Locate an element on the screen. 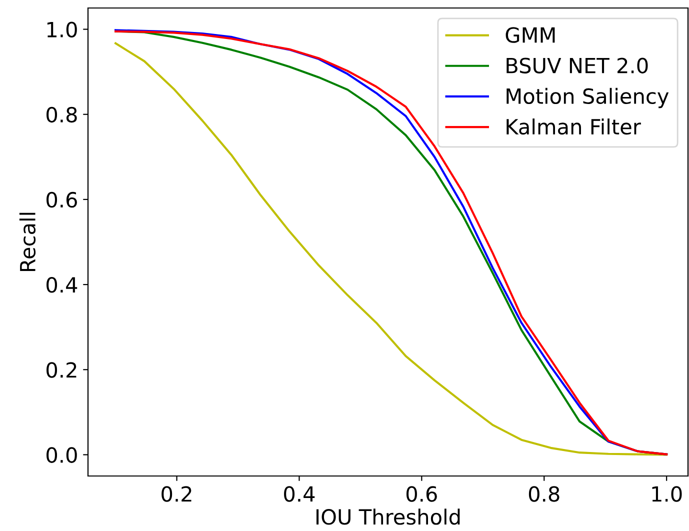  y-tick-label: 0.0 is located at coordinates (61, 455).